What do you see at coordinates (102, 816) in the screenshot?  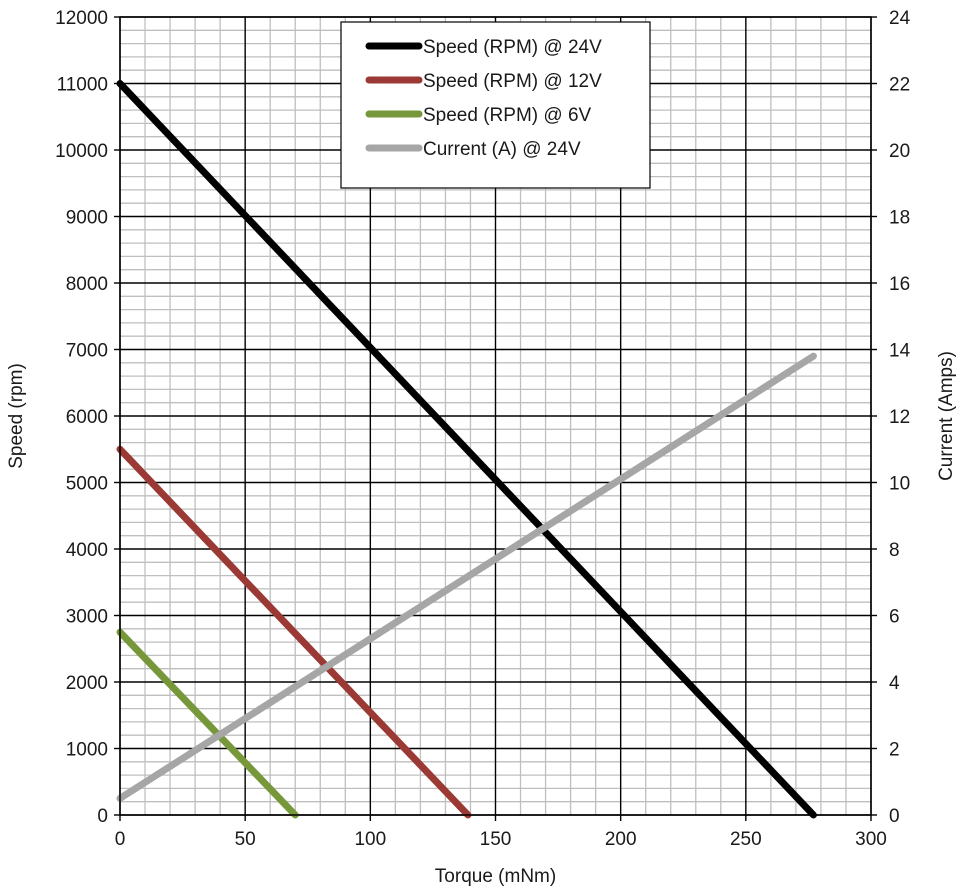 I see `y-tick-label: 0` at bounding box center [102, 816].